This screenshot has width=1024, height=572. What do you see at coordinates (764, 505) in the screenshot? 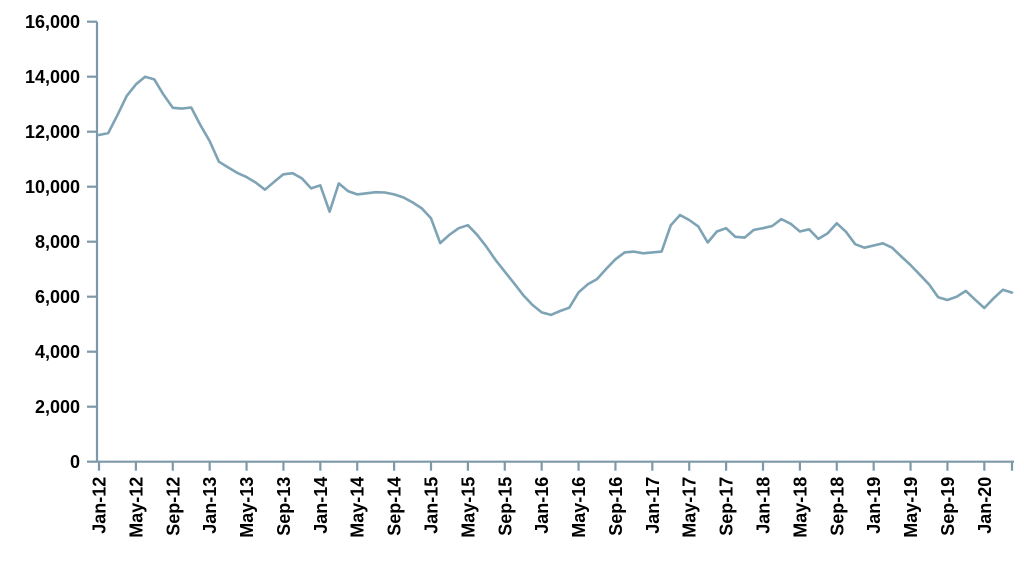
I see `x-tick-label: Jan-18` at bounding box center [764, 505].